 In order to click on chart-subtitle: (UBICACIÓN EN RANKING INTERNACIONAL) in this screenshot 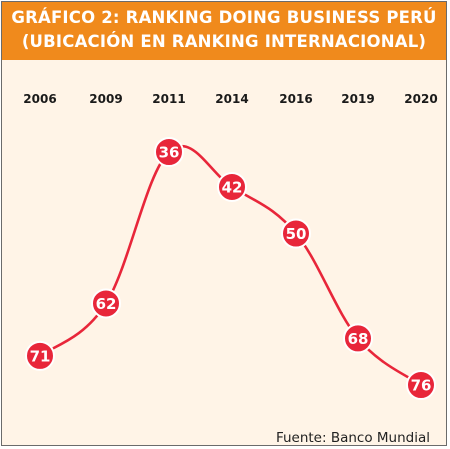, I will do `click(224, 41)`.